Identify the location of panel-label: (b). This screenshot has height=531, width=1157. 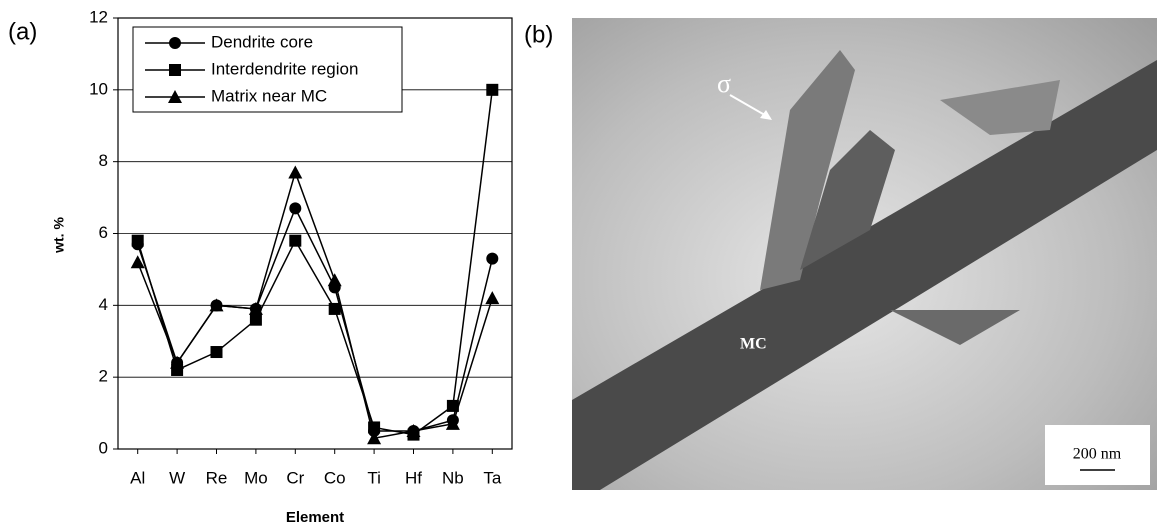
(538, 34).